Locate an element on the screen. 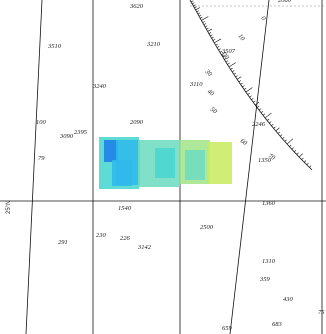 This screenshot has width=326, height=334. compass-rose-label: 10 is located at coordinates (241, 38).